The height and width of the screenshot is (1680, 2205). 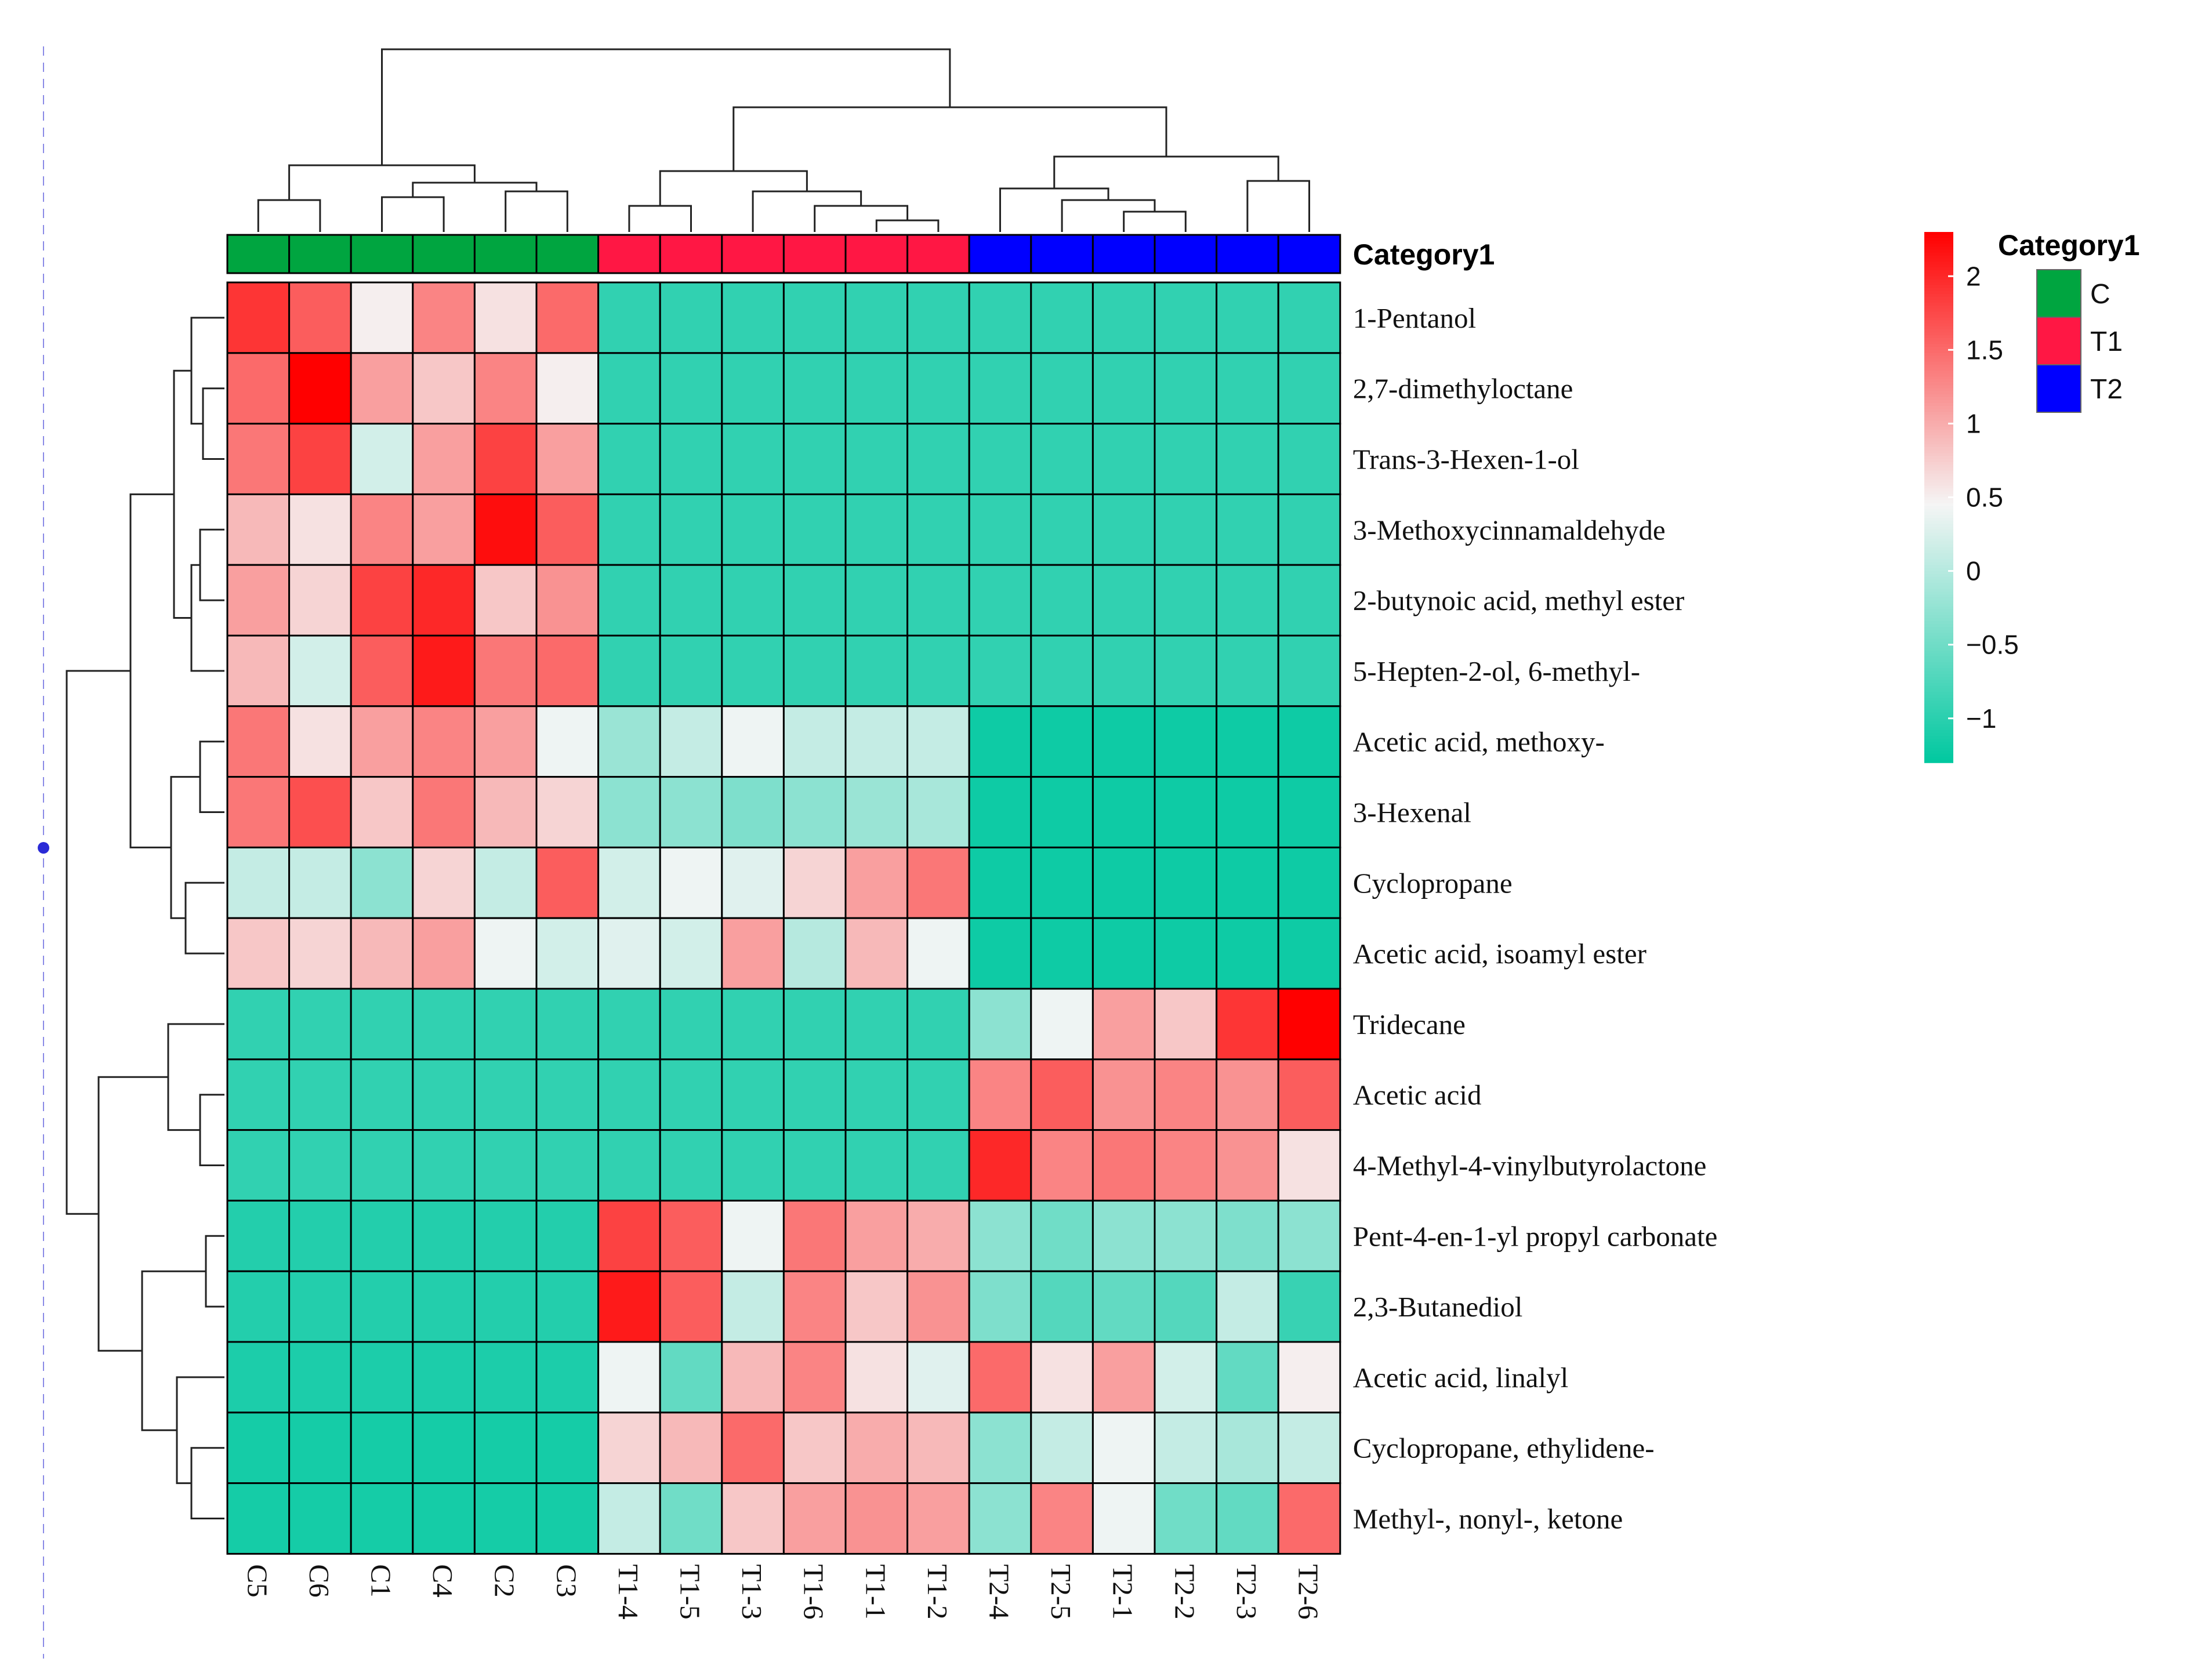 I want to click on column-label: T2-2, so click(x=1185, y=1591).